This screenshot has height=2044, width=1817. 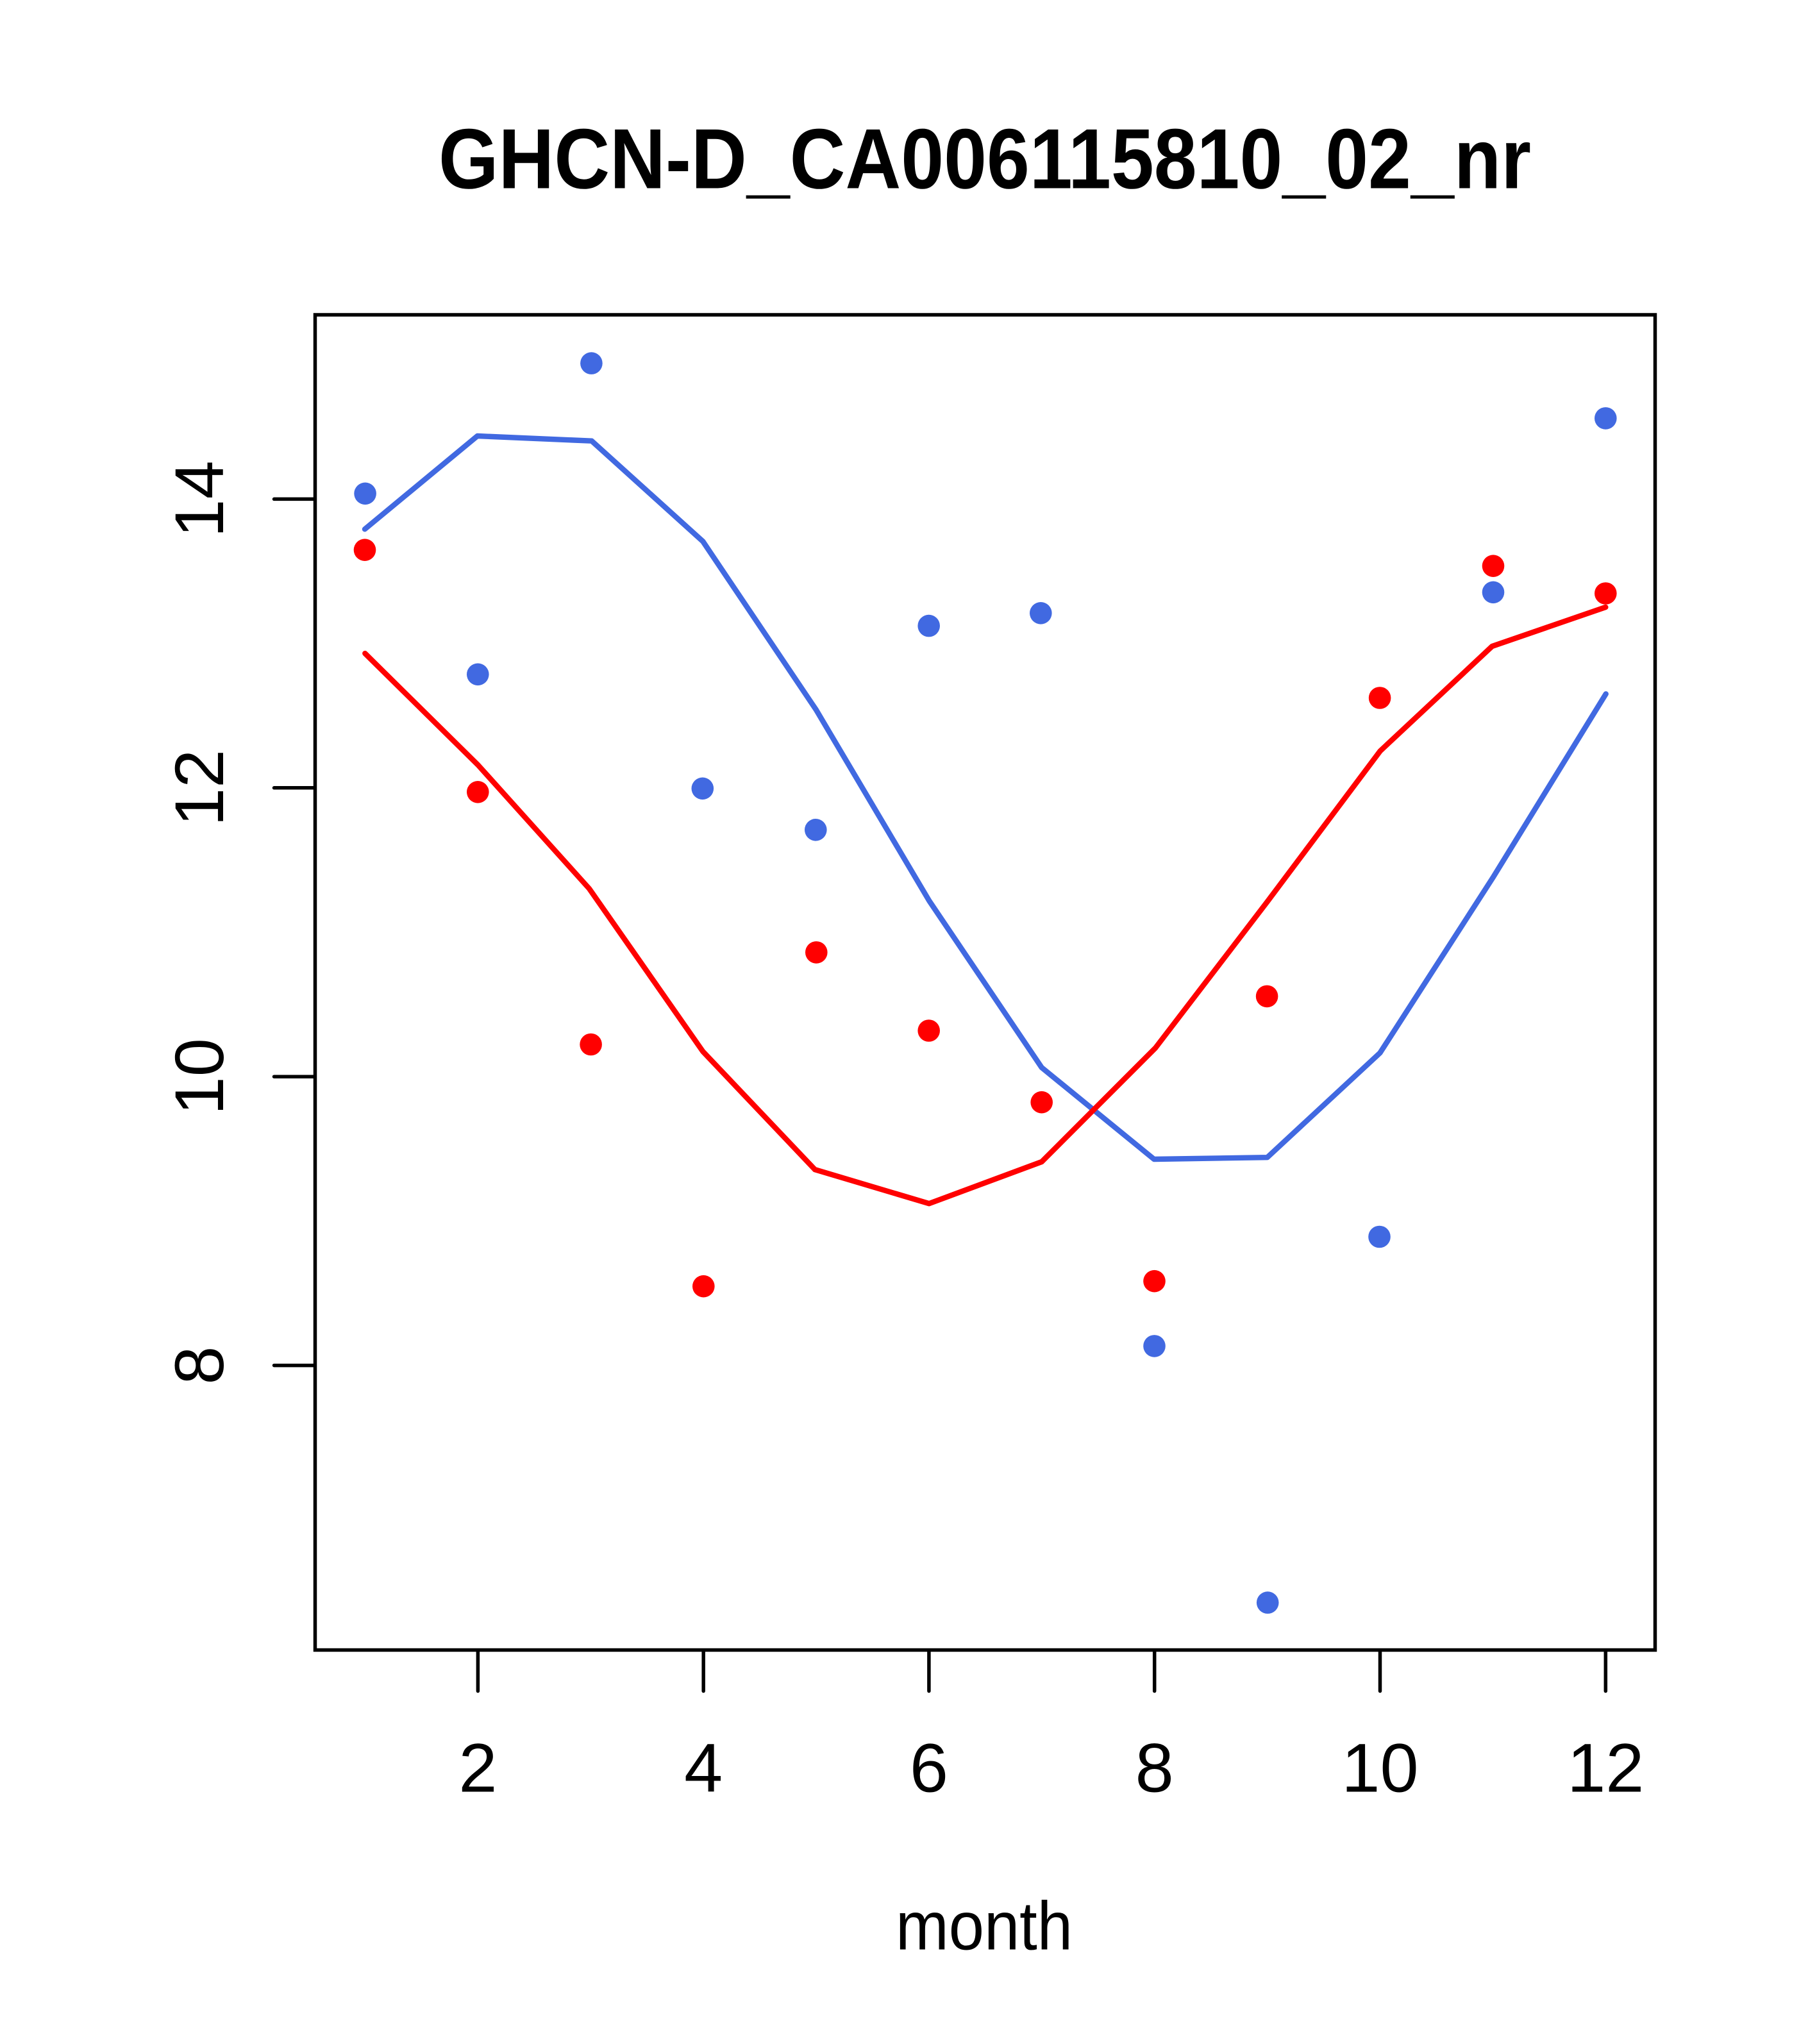 I want to click on svg-text: month, so click(x=984, y=1926).